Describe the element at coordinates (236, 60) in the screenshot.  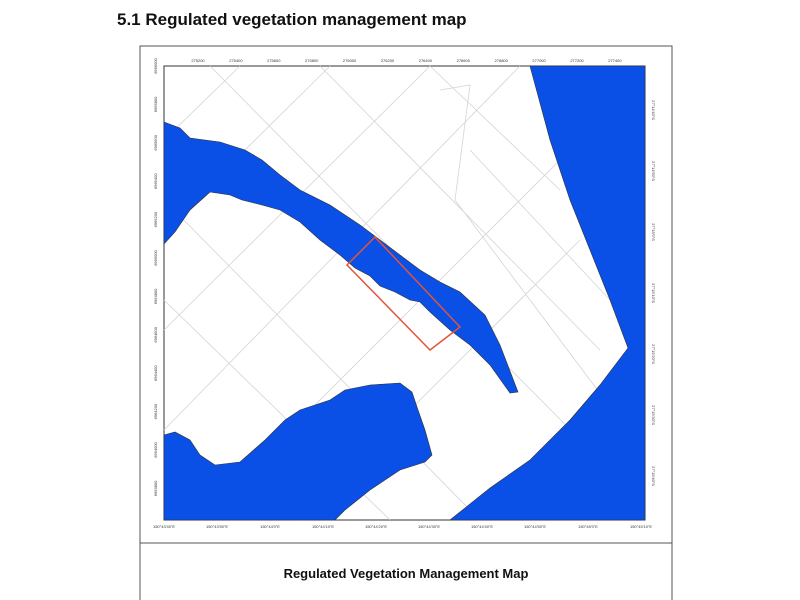
I see `coordinate-label: 275400` at that location.